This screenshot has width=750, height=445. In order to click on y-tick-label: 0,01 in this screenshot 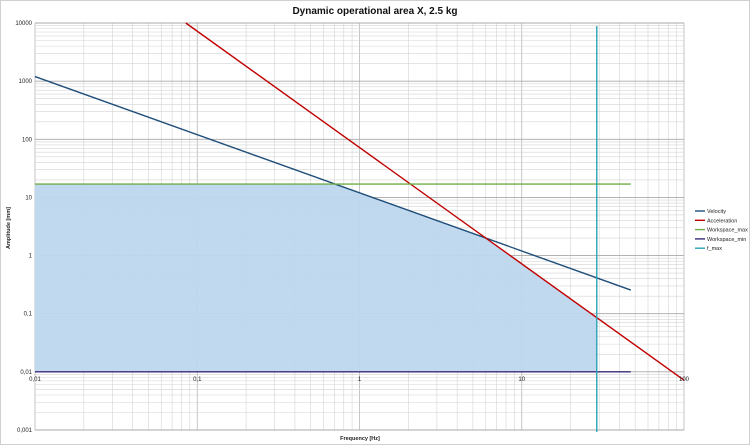, I will do `click(26, 373)`.